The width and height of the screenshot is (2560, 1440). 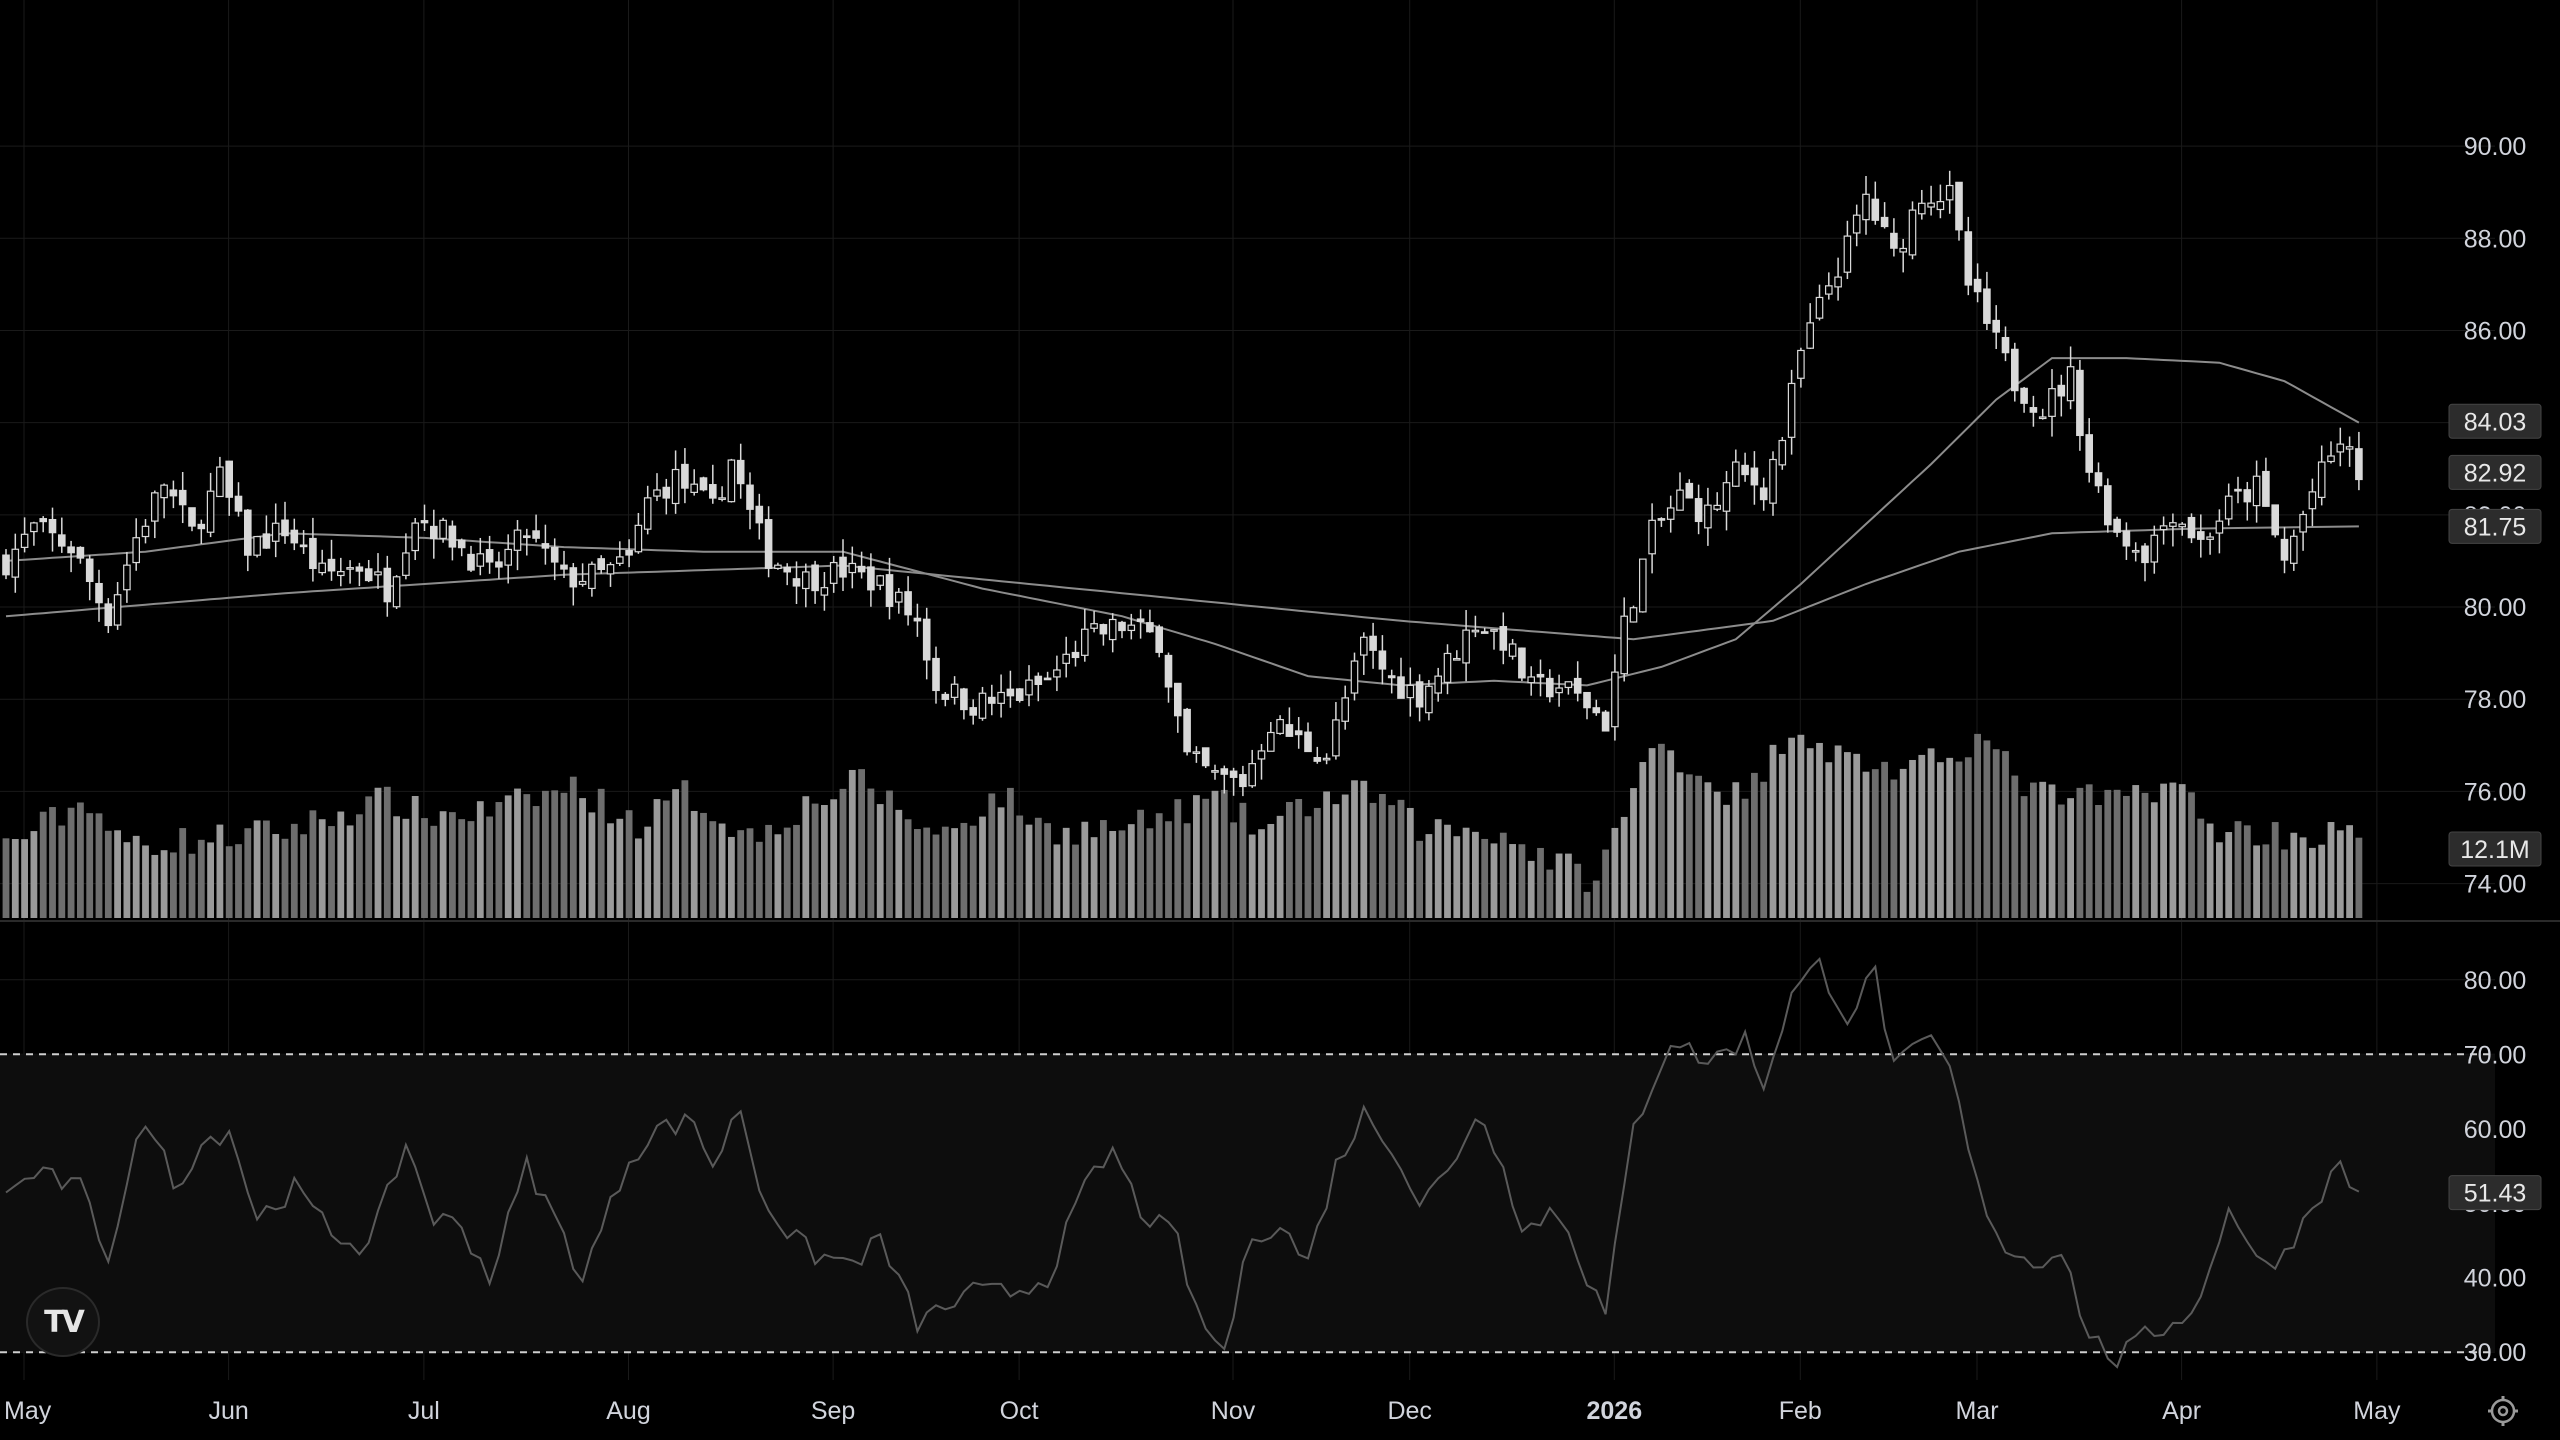 I want to click on price-tick-label: 86.00, so click(x=2495, y=331).